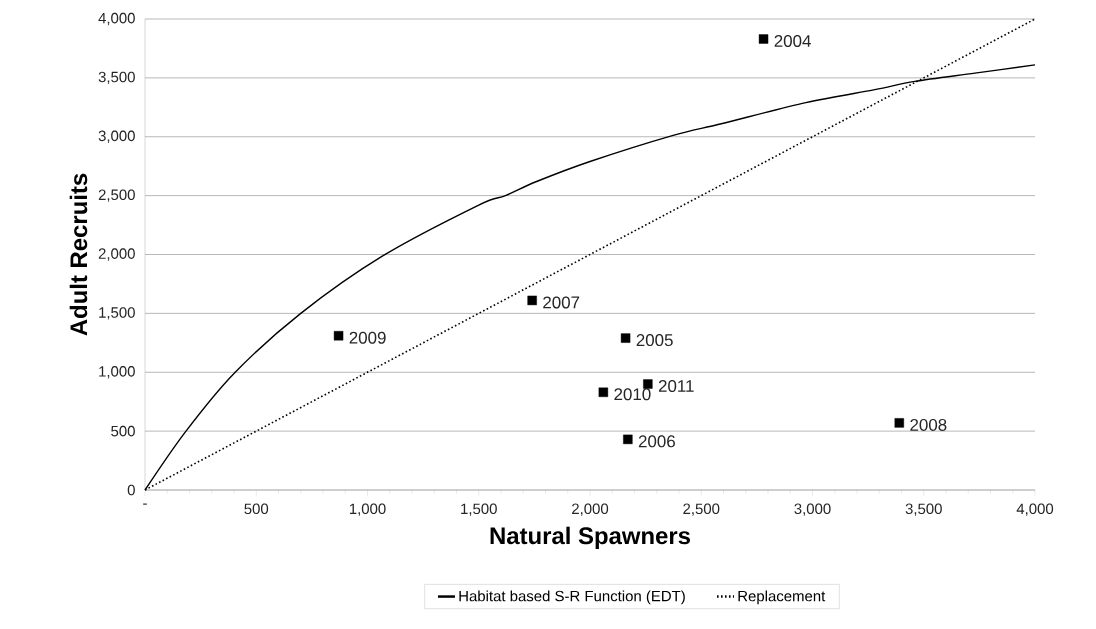 The height and width of the screenshot is (629, 1096). Describe the element at coordinates (479, 509) in the screenshot. I see `x-tick-label: 1,500` at that location.